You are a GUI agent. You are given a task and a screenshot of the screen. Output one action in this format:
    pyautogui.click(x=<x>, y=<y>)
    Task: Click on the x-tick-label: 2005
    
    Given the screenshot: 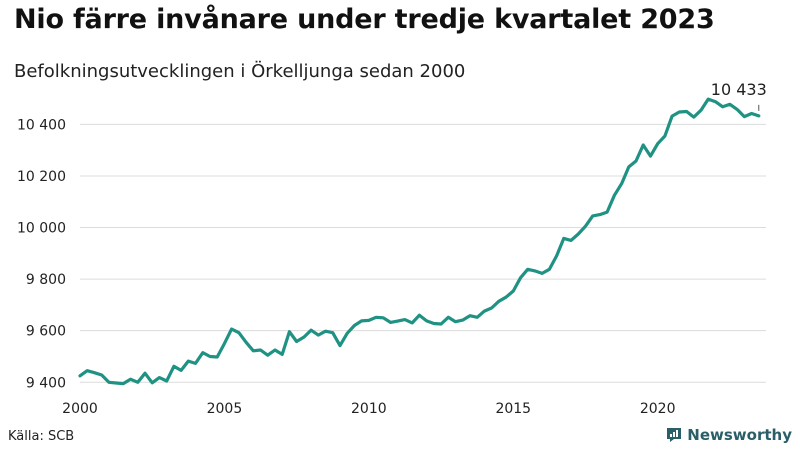 What is the action you would take?
    pyautogui.click(x=225, y=409)
    